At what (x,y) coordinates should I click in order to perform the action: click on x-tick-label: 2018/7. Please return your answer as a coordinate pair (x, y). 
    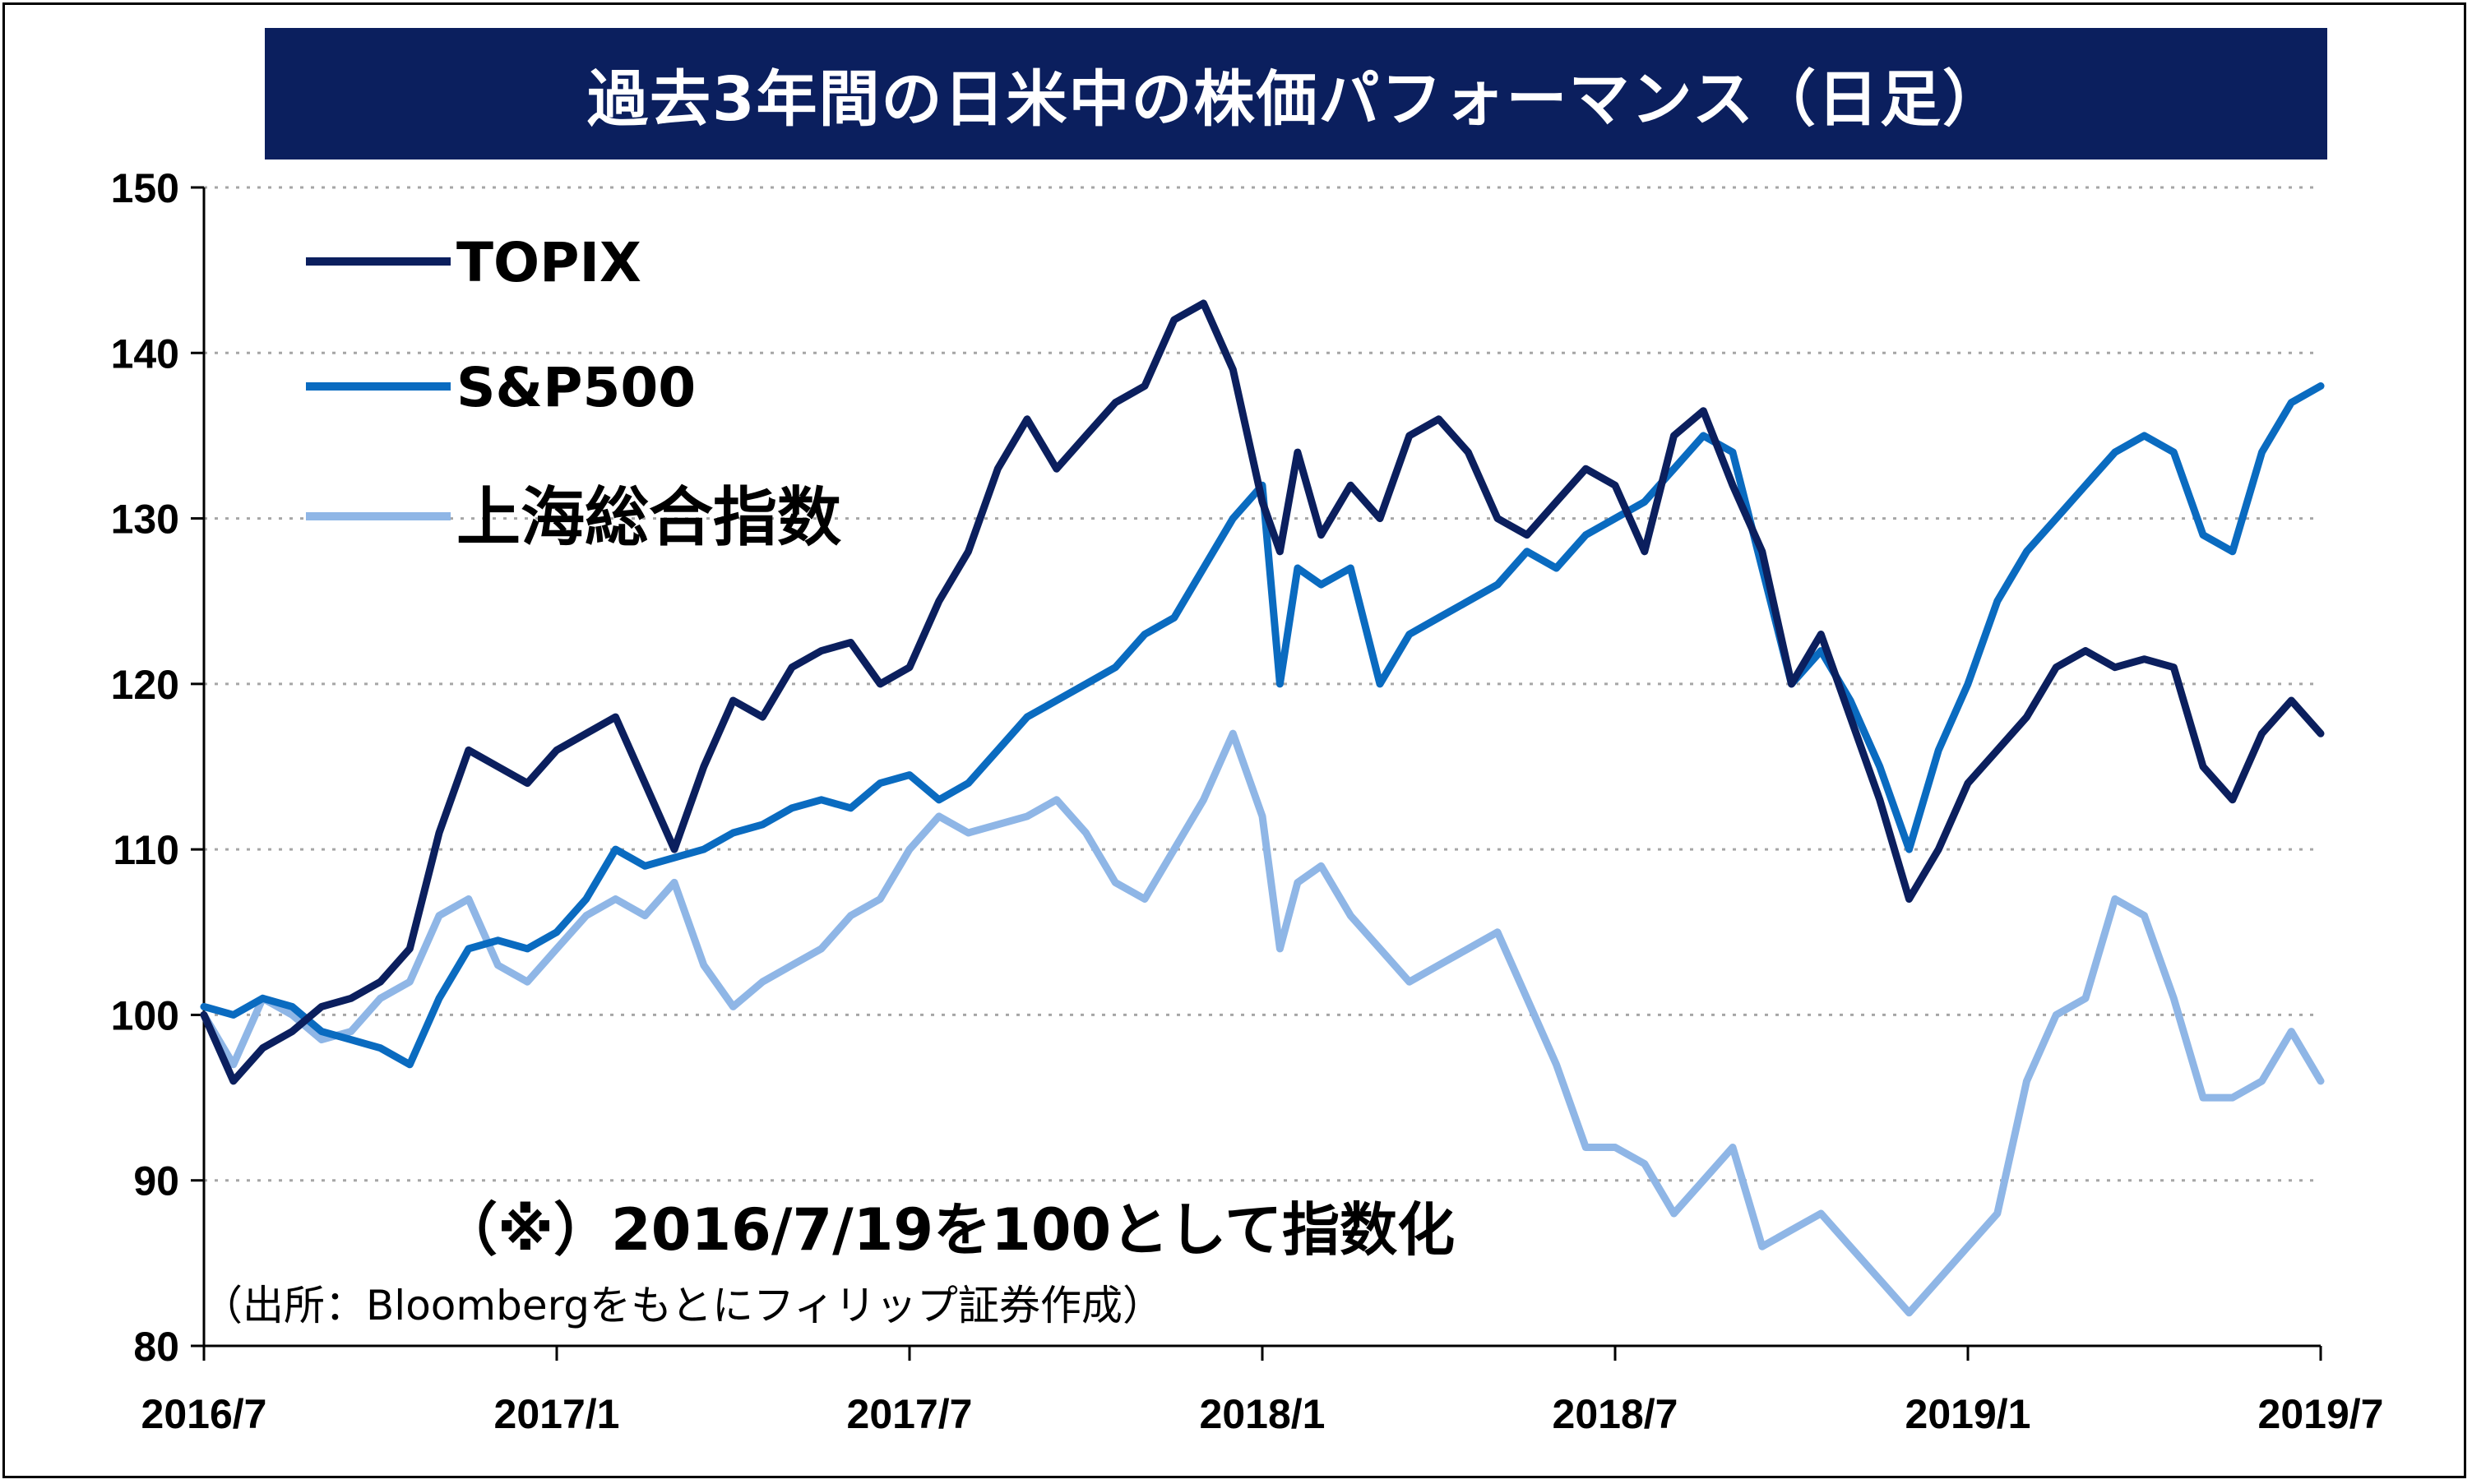
    Looking at the image, I should click on (1615, 1414).